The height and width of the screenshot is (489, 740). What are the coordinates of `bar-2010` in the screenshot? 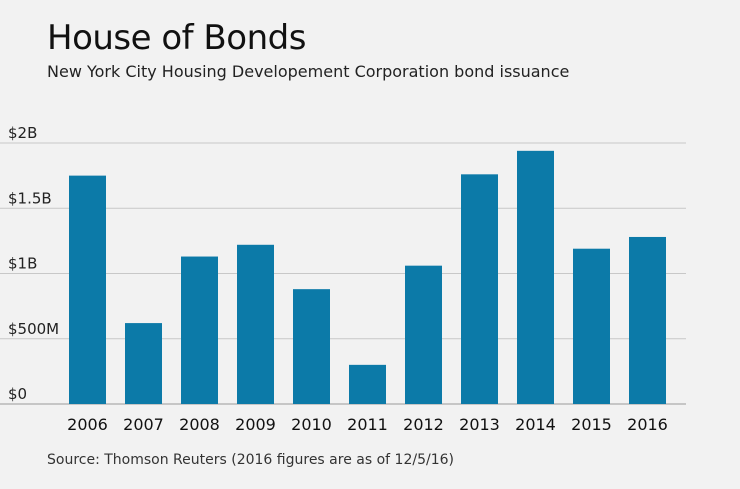 It's located at (311, 346).